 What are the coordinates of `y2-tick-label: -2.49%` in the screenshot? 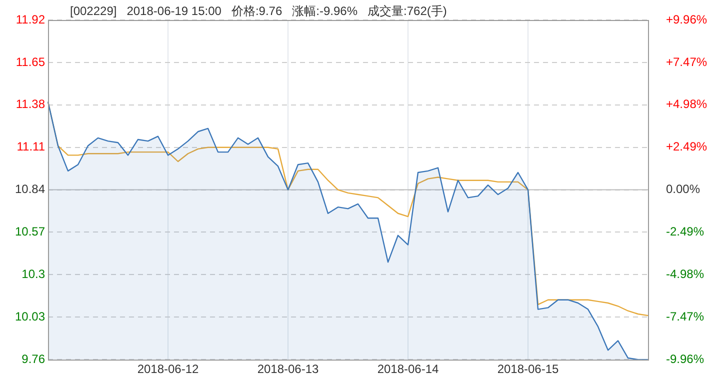 It's located at (685, 231).